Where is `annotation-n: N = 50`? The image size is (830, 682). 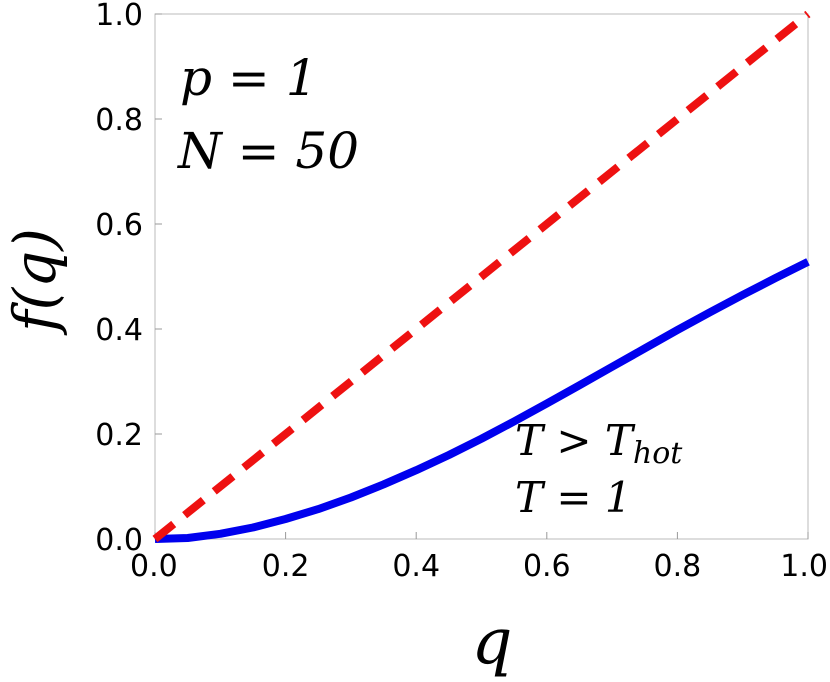 annotation-n: N = 50 is located at coordinates (268, 151).